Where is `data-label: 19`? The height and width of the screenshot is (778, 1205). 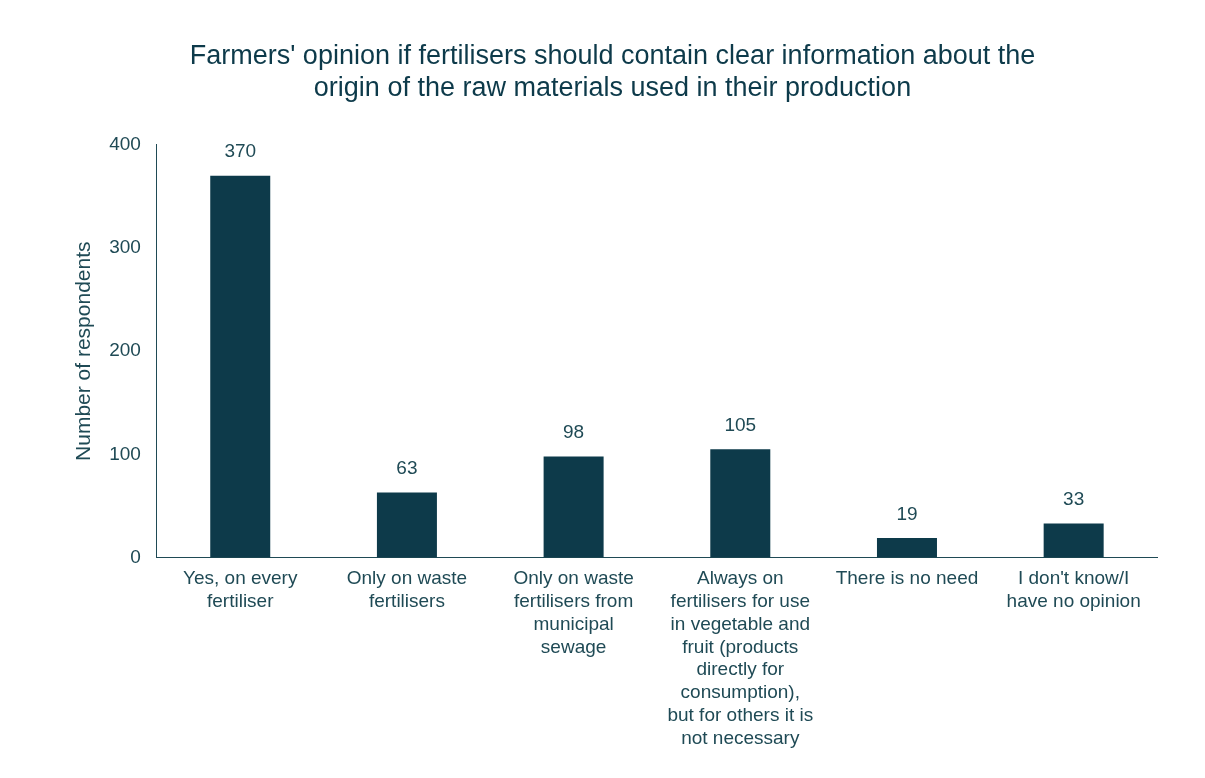
data-label: 19 is located at coordinates (907, 513).